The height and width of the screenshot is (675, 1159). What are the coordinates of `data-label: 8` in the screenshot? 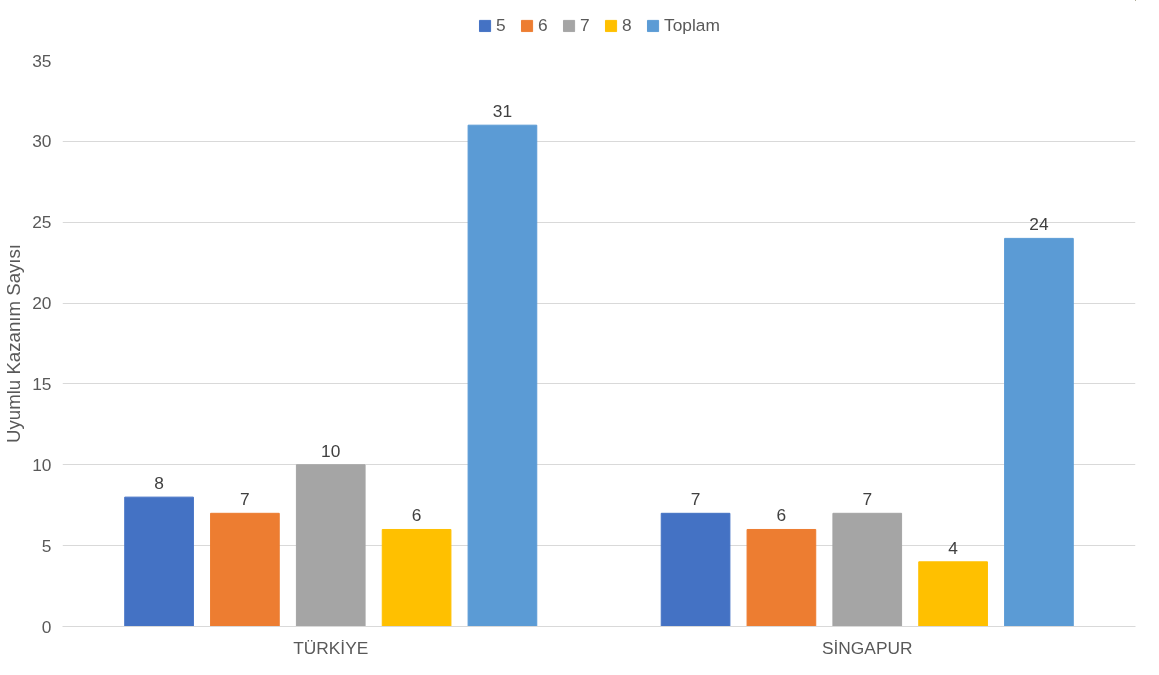 It's located at (159, 483).